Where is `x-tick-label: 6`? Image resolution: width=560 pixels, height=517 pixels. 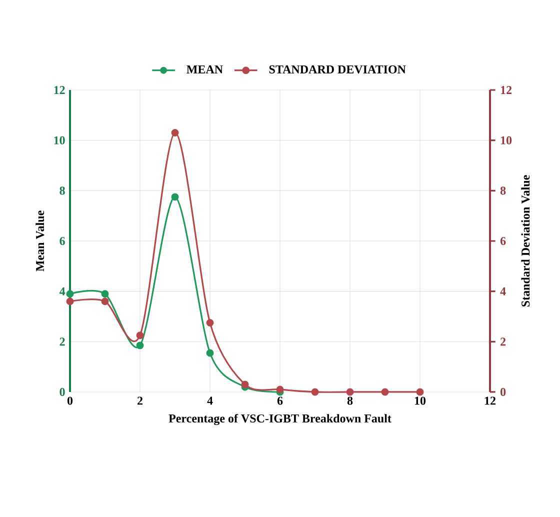
x-tick-label: 6 is located at coordinates (280, 400).